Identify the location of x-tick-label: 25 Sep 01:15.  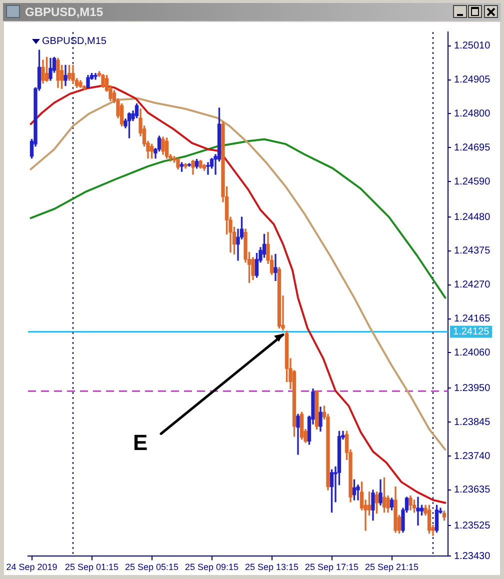
(91, 567).